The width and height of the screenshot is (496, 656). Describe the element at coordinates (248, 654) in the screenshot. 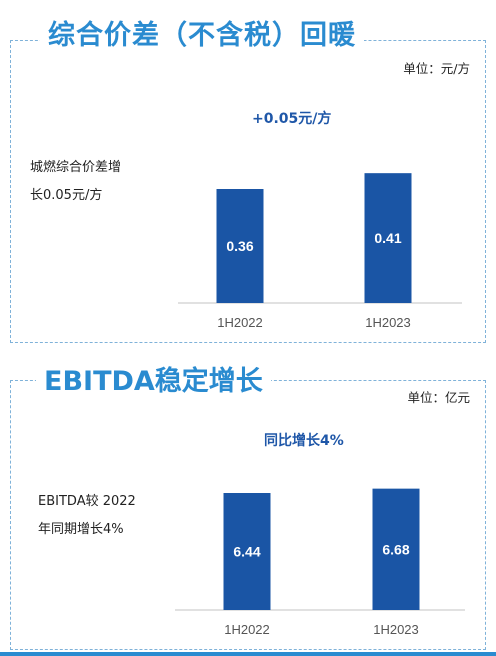

I see `bottom-accent-strip` at that location.